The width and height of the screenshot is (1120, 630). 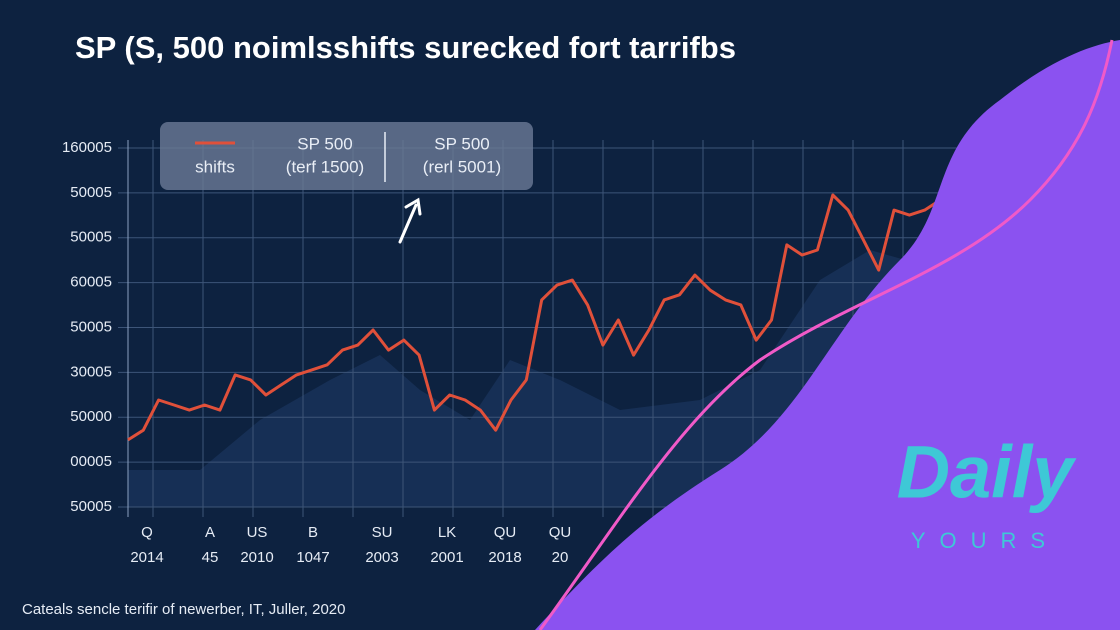 I want to click on x-tick-label: 2010, so click(x=256, y=557).